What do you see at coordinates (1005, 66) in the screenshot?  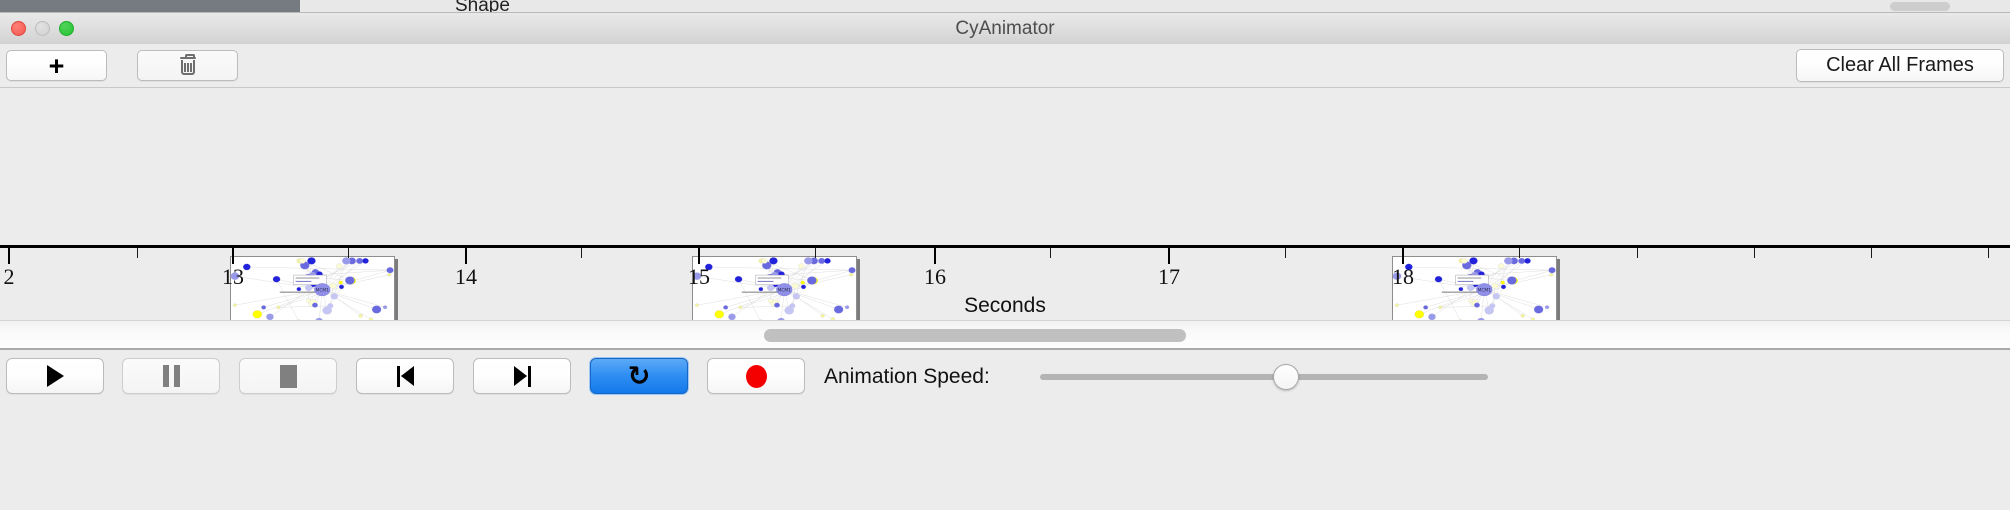 I see `frame-toolbar: + Clear All Frames` at bounding box center [1005, 66].